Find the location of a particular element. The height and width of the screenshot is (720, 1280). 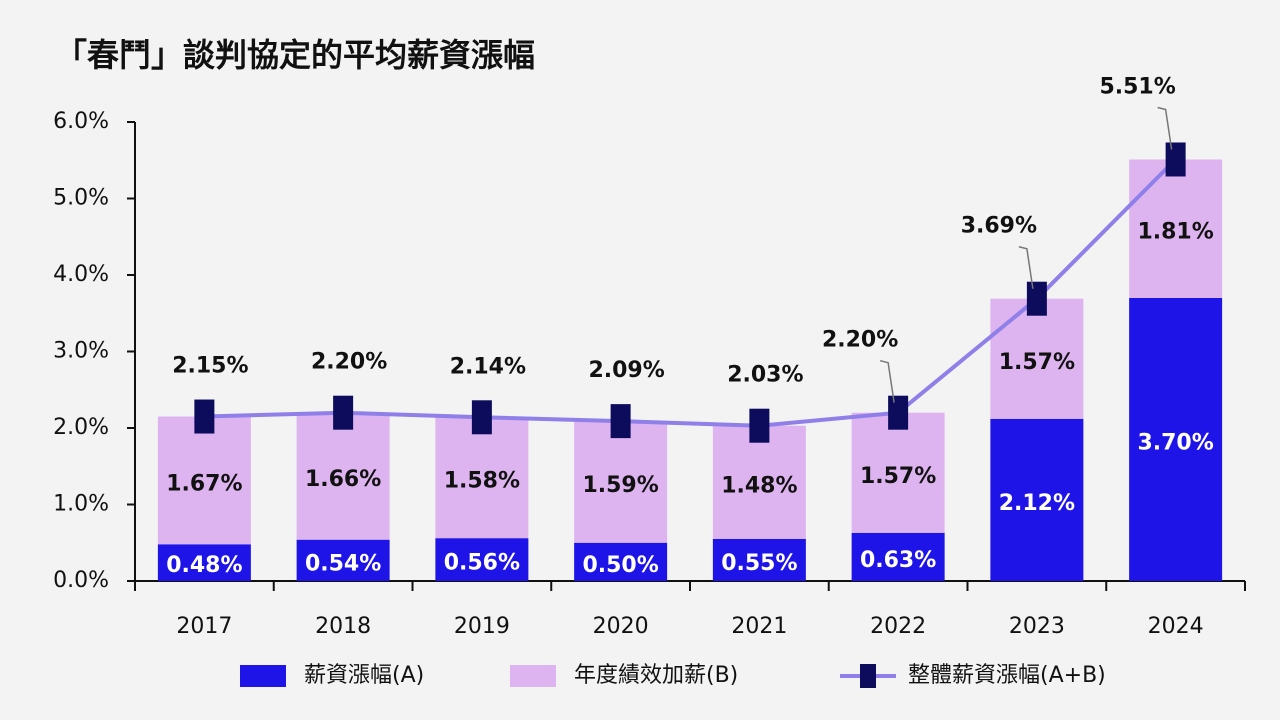

value-label: 0.56% is located at coordinates (482, 563).